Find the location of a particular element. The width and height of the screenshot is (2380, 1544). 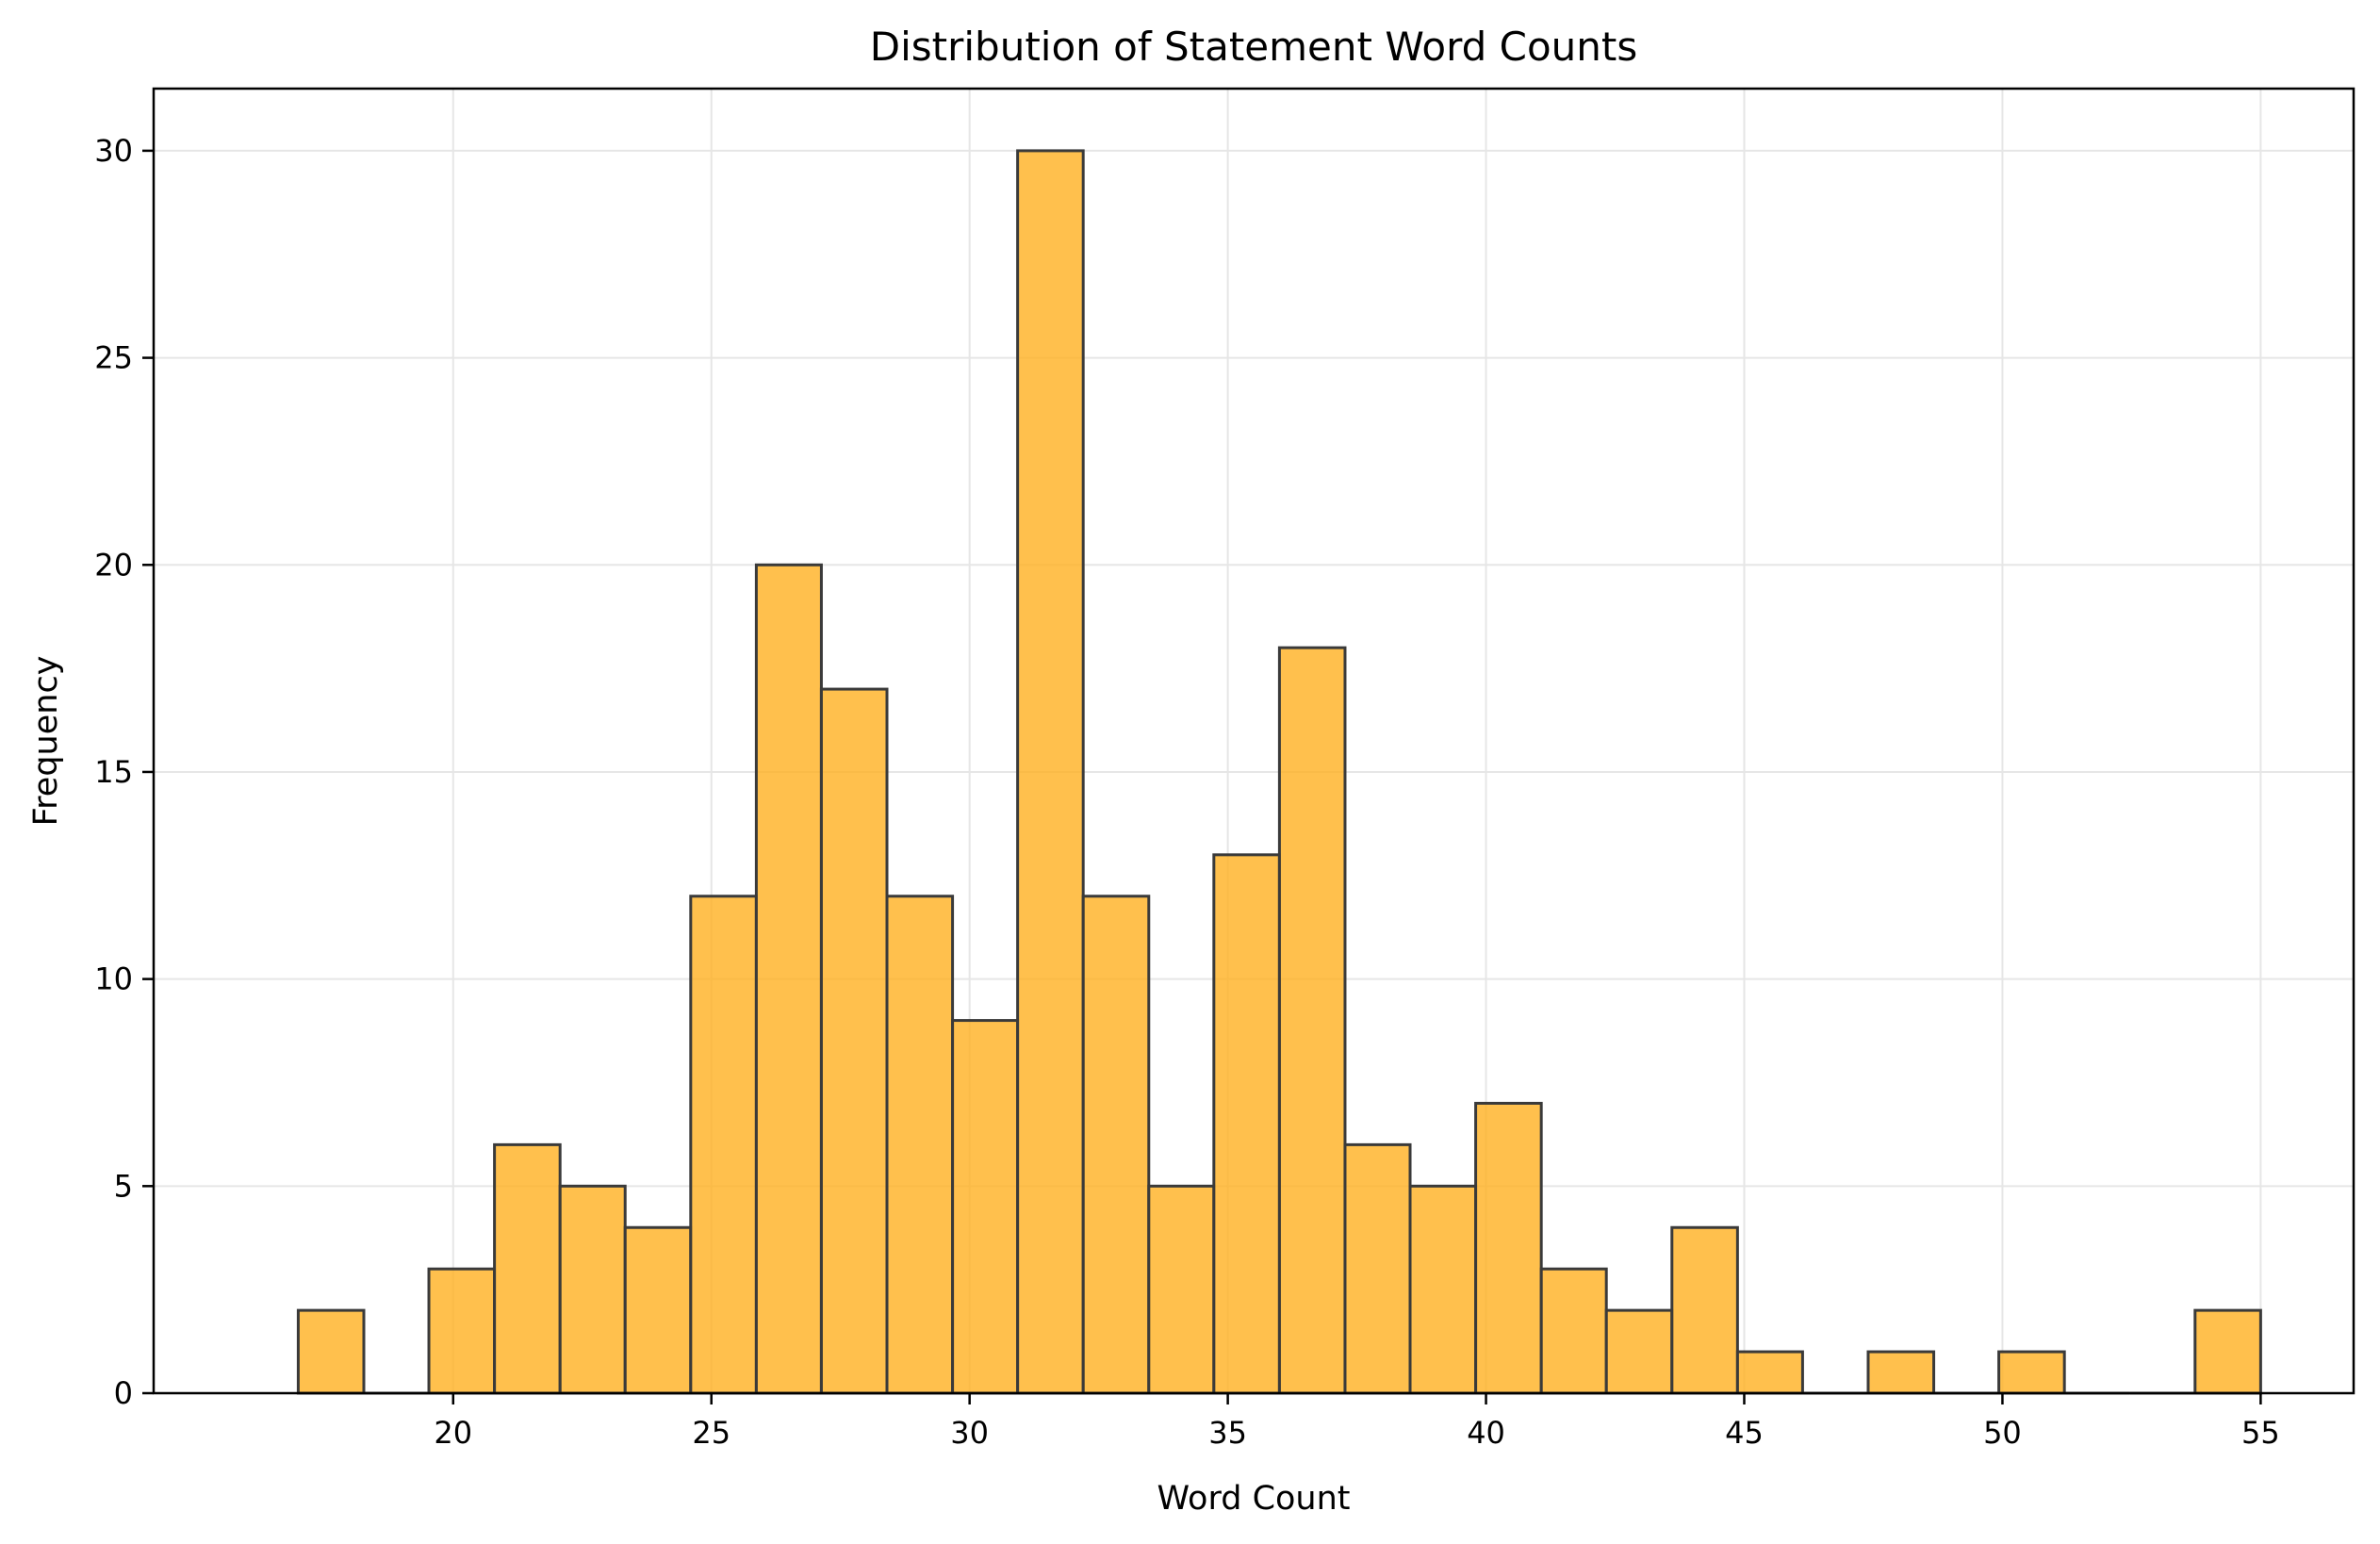

x-axis-label: Word Count is located at coordinates (1253, 1499).